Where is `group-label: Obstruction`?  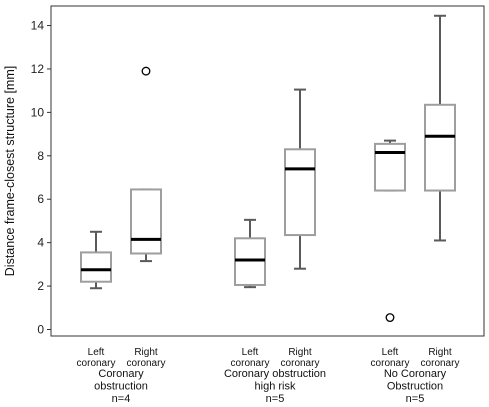
group-label: Obstruction is located at coordinates (415, 387).